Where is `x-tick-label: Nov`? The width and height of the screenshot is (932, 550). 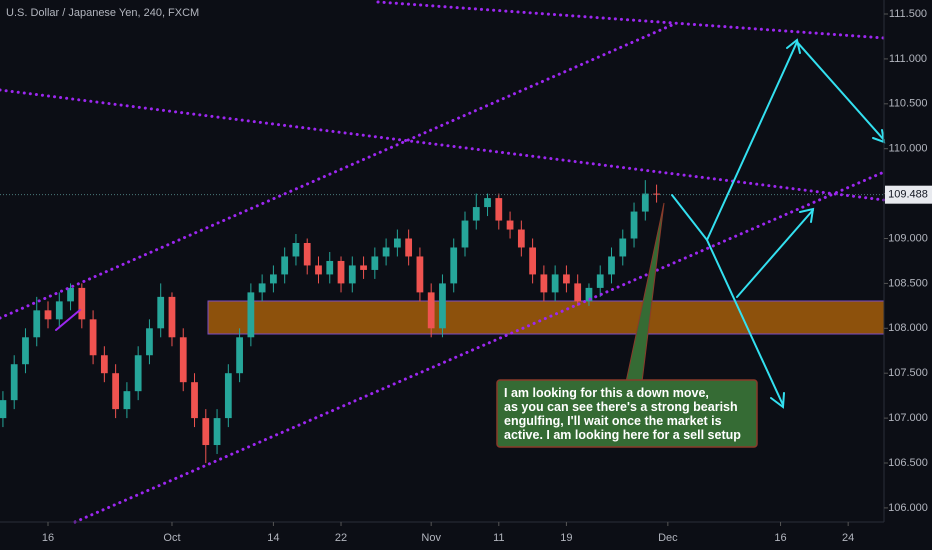 x-tick-label: Nov is located at coordinates (431, 538).